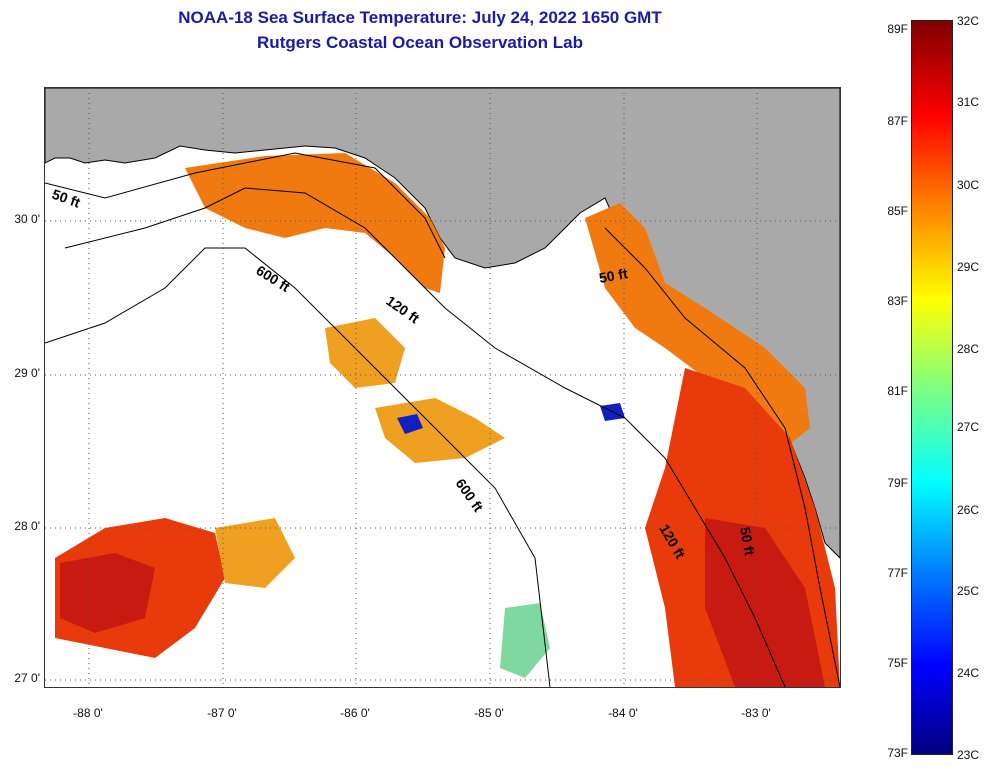 This screenshot has width=992, height=770. What do you see at coordinates (968, 102) in the screenshot?
I see `colorbar-c-label: 31C` at bounding box center [968, 102].